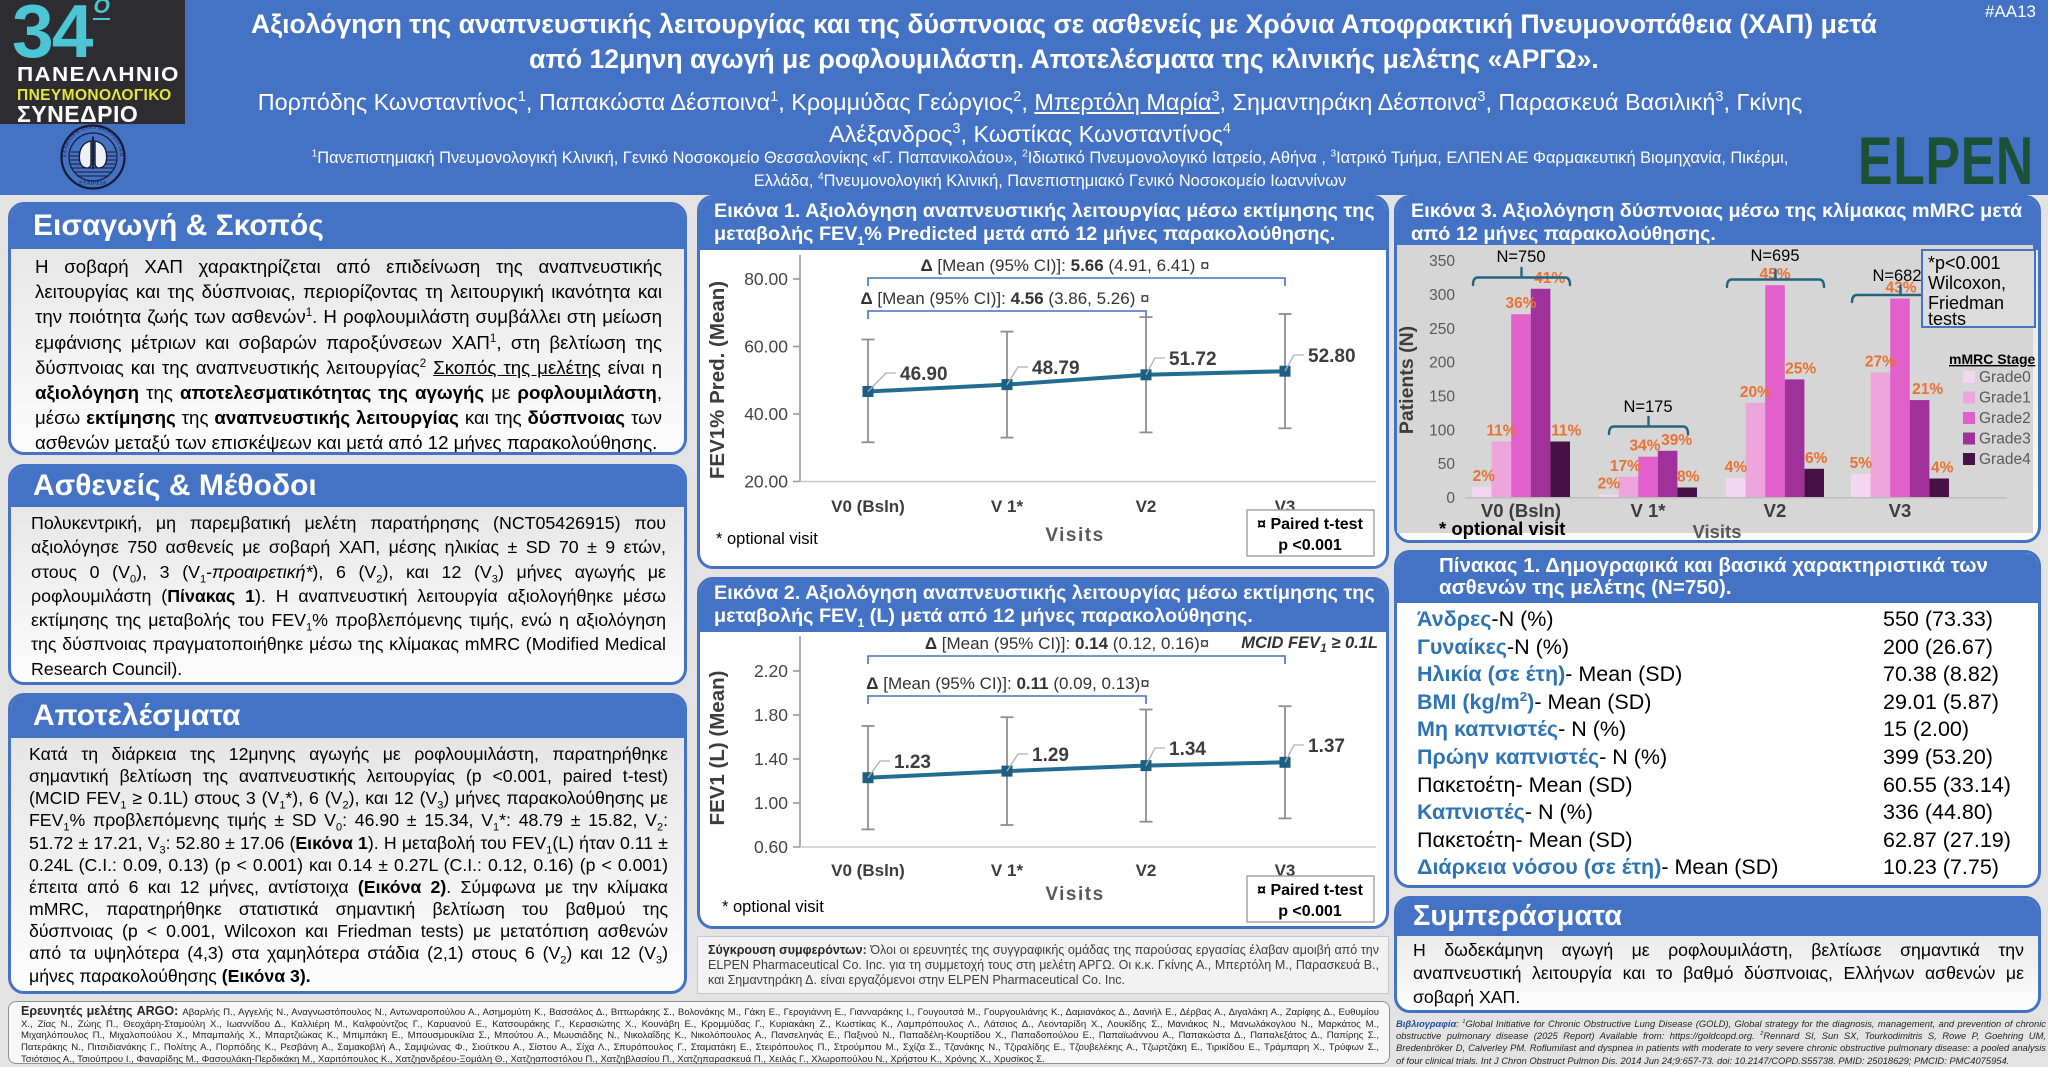 Image resolution: width=2048 pixels, height=1067 pixels. What do you see at coordinates (1064, 265) in the screenshot?
I see `svg-text:Δ [Mean (95% CI)]: 5.66 (4.91,: Δ [Mean (95% CI)]: 5.66 (4.91, 6.41) ¤` at bounding box center [1064, 265].